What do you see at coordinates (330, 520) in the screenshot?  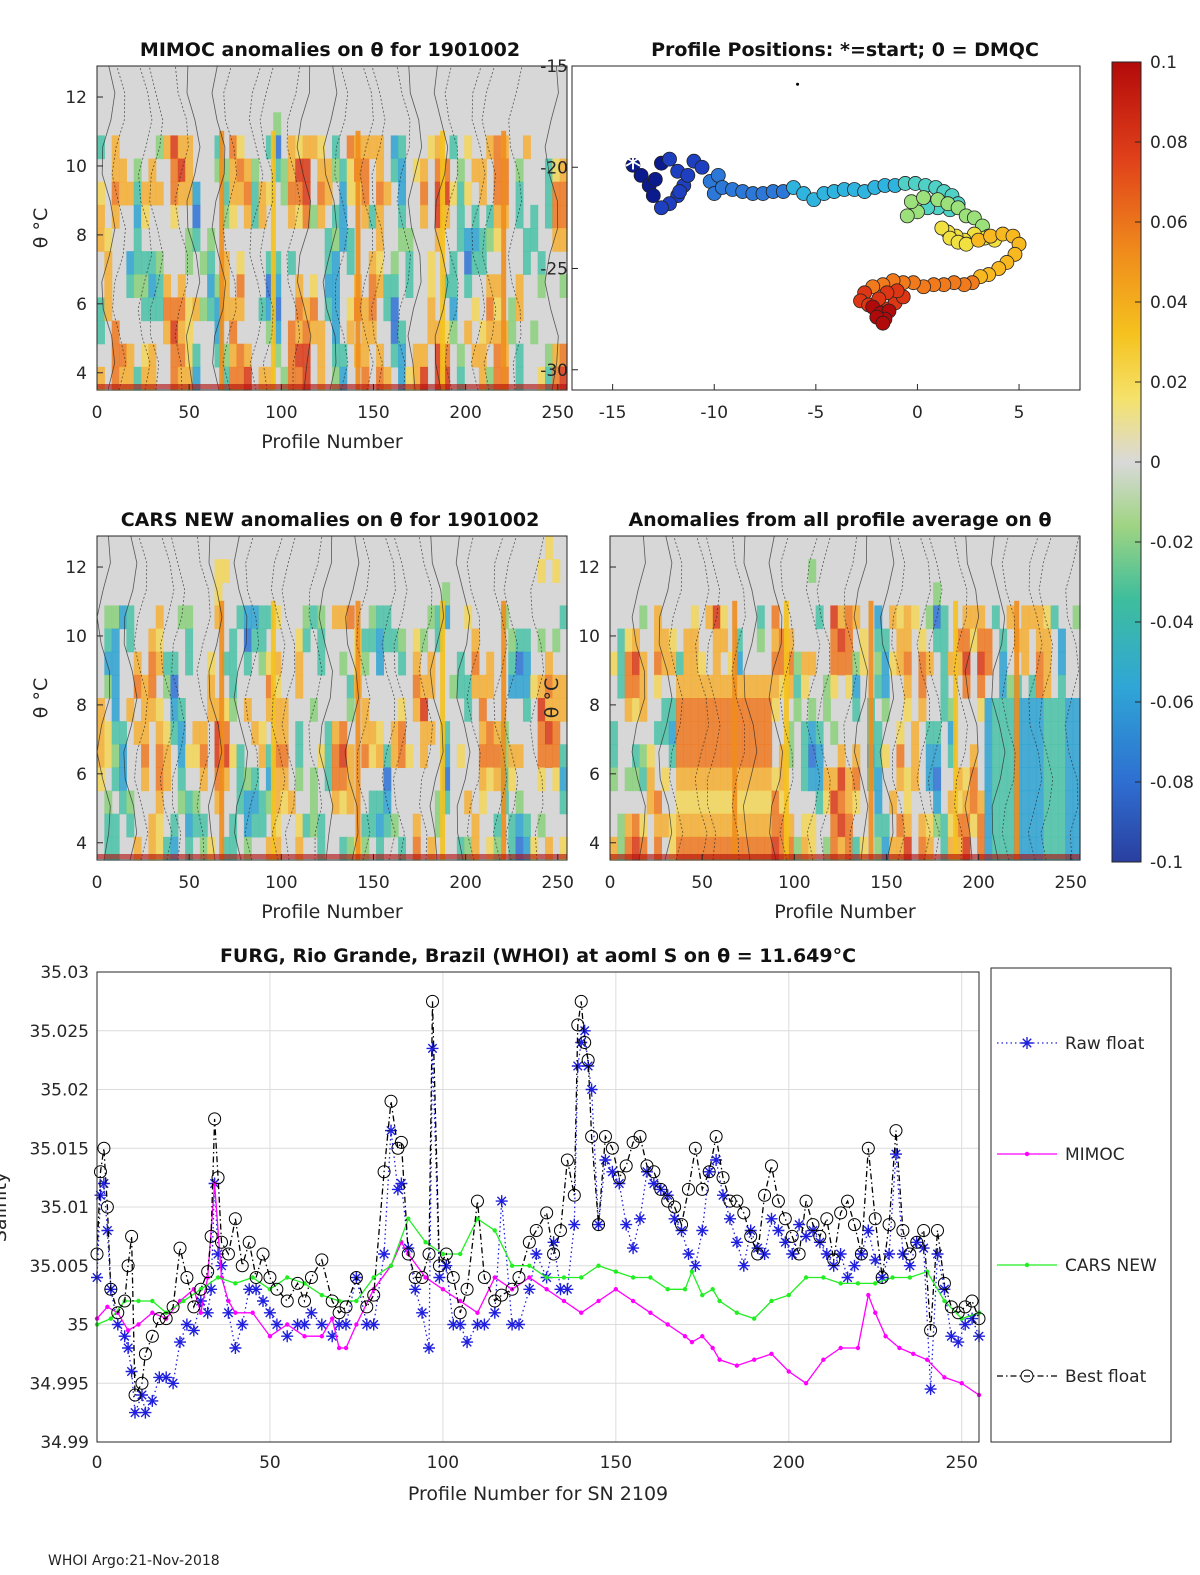 I see `cars-panel-title: CARS NEW anomalies on θ for 1901002` at bounding box center [330, 520].